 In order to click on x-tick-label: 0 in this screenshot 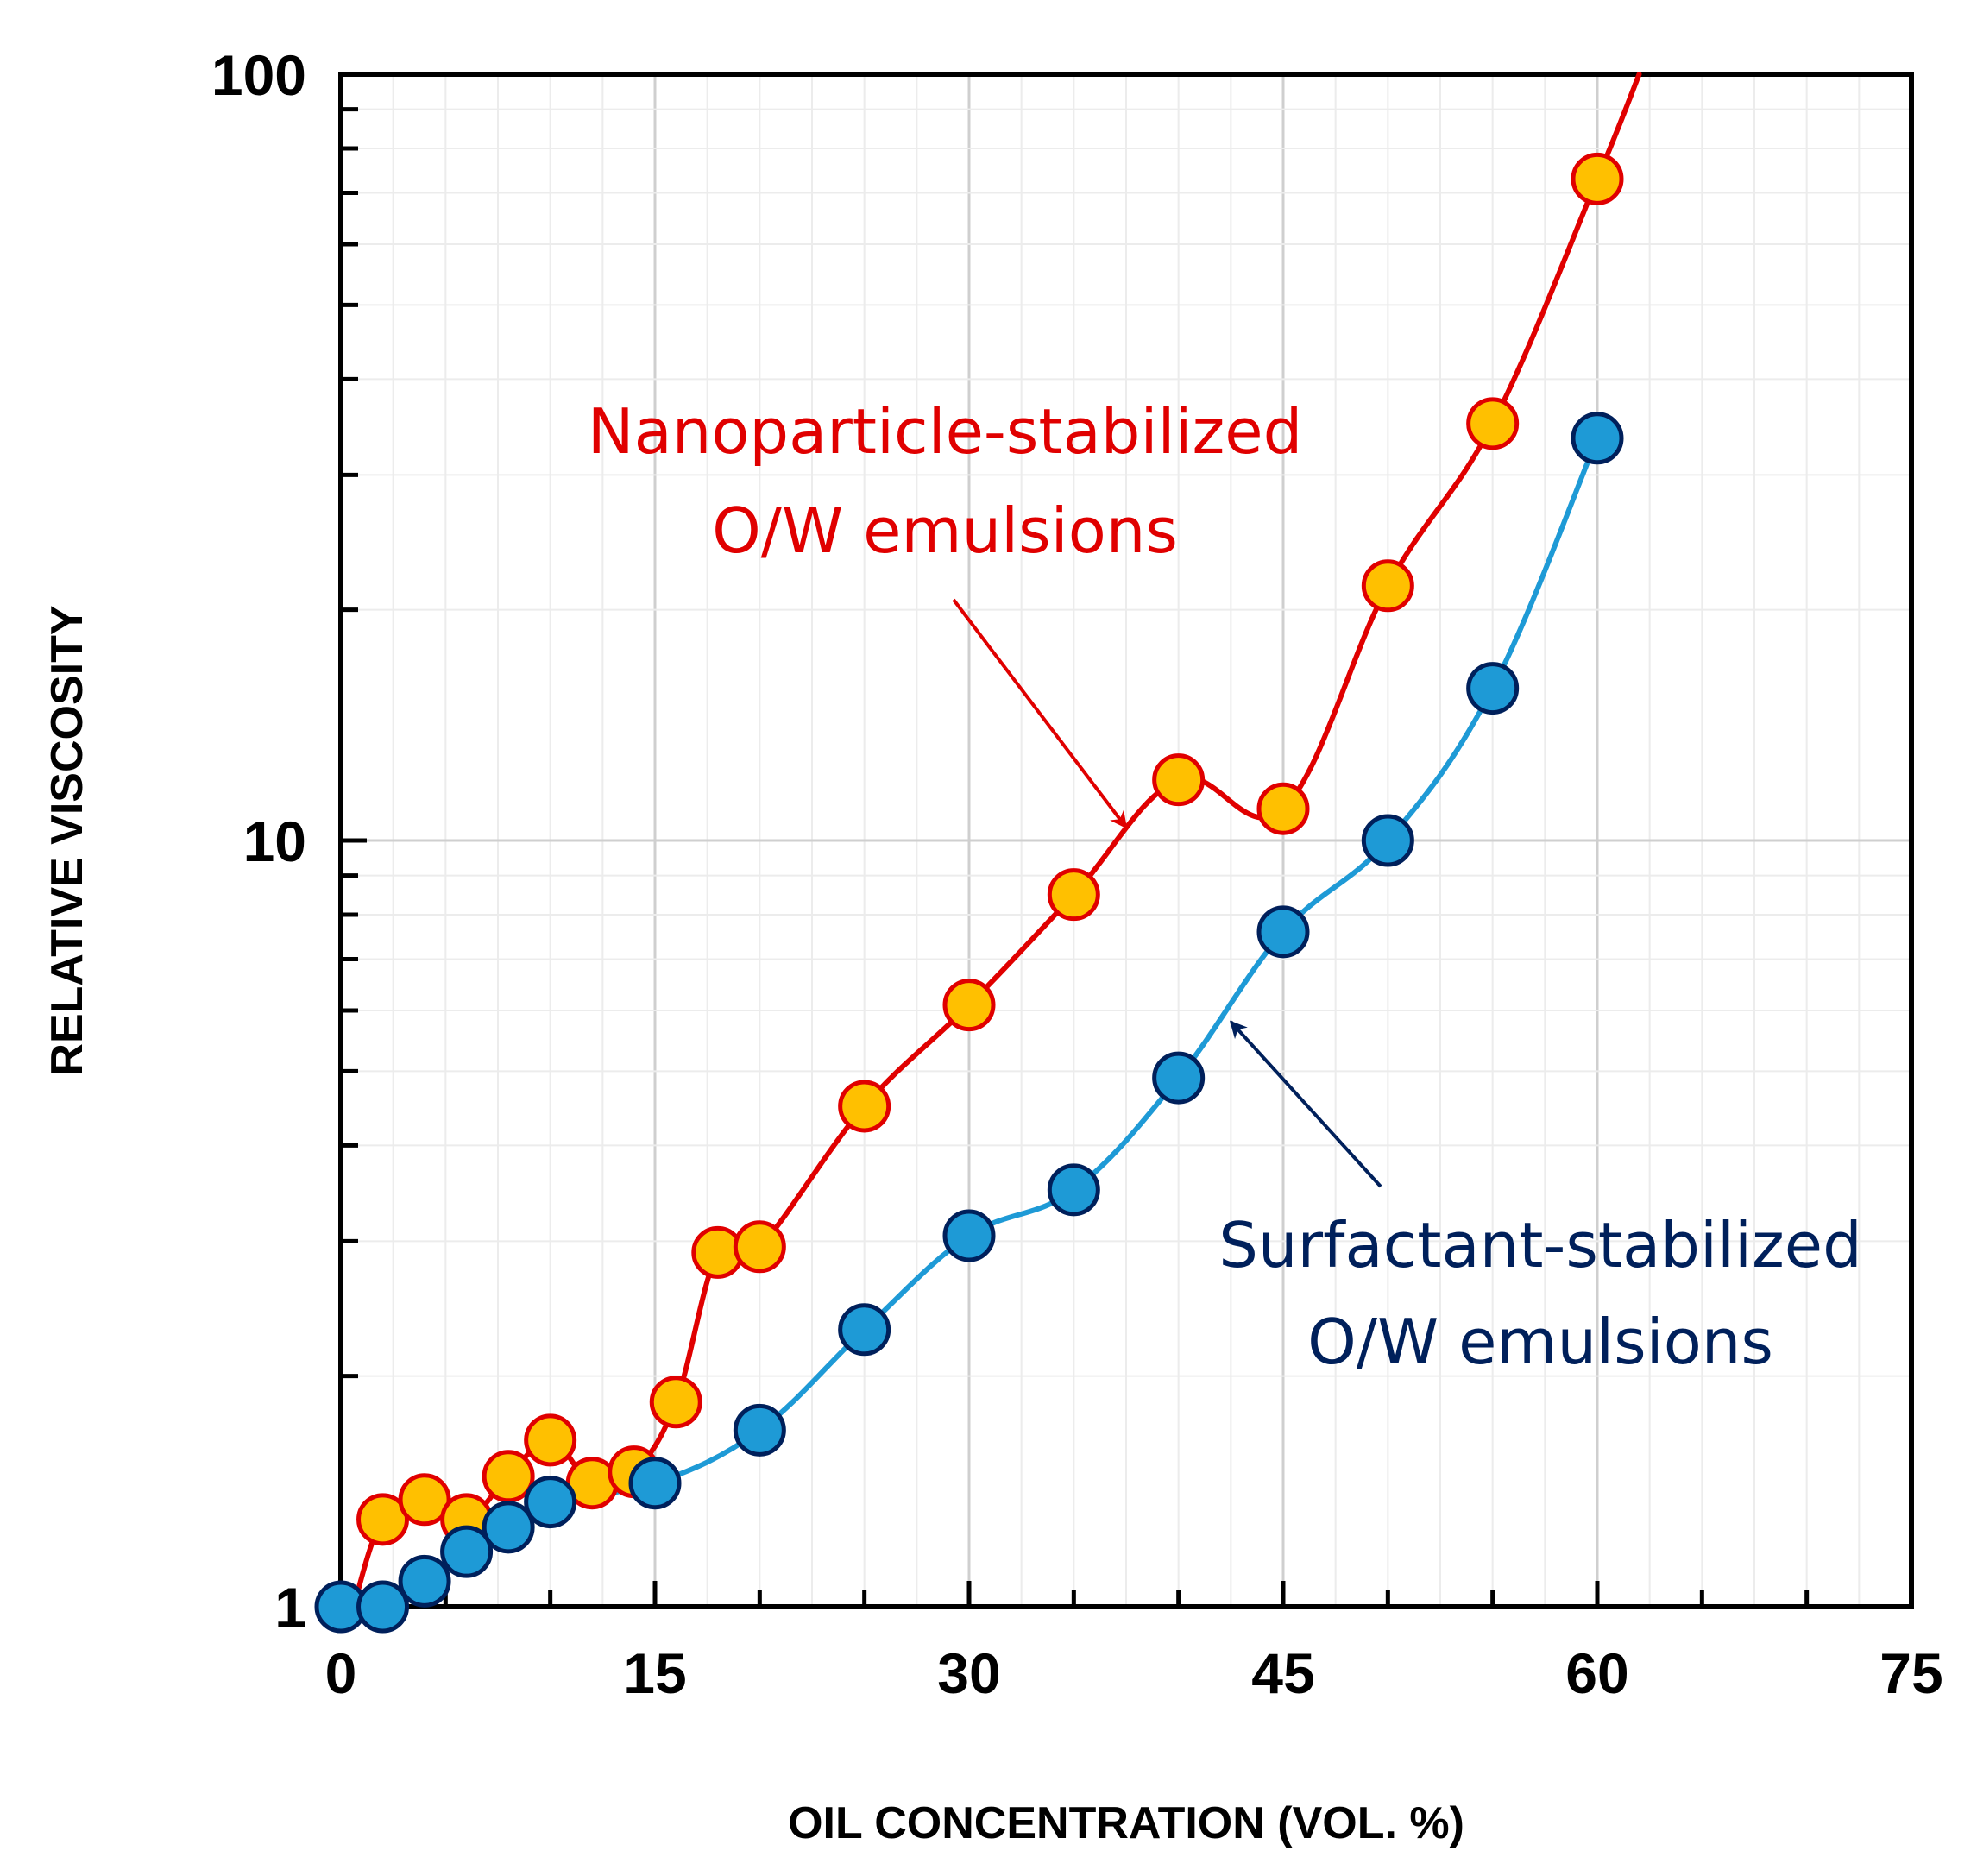, I will do `click(341, 1673)`.